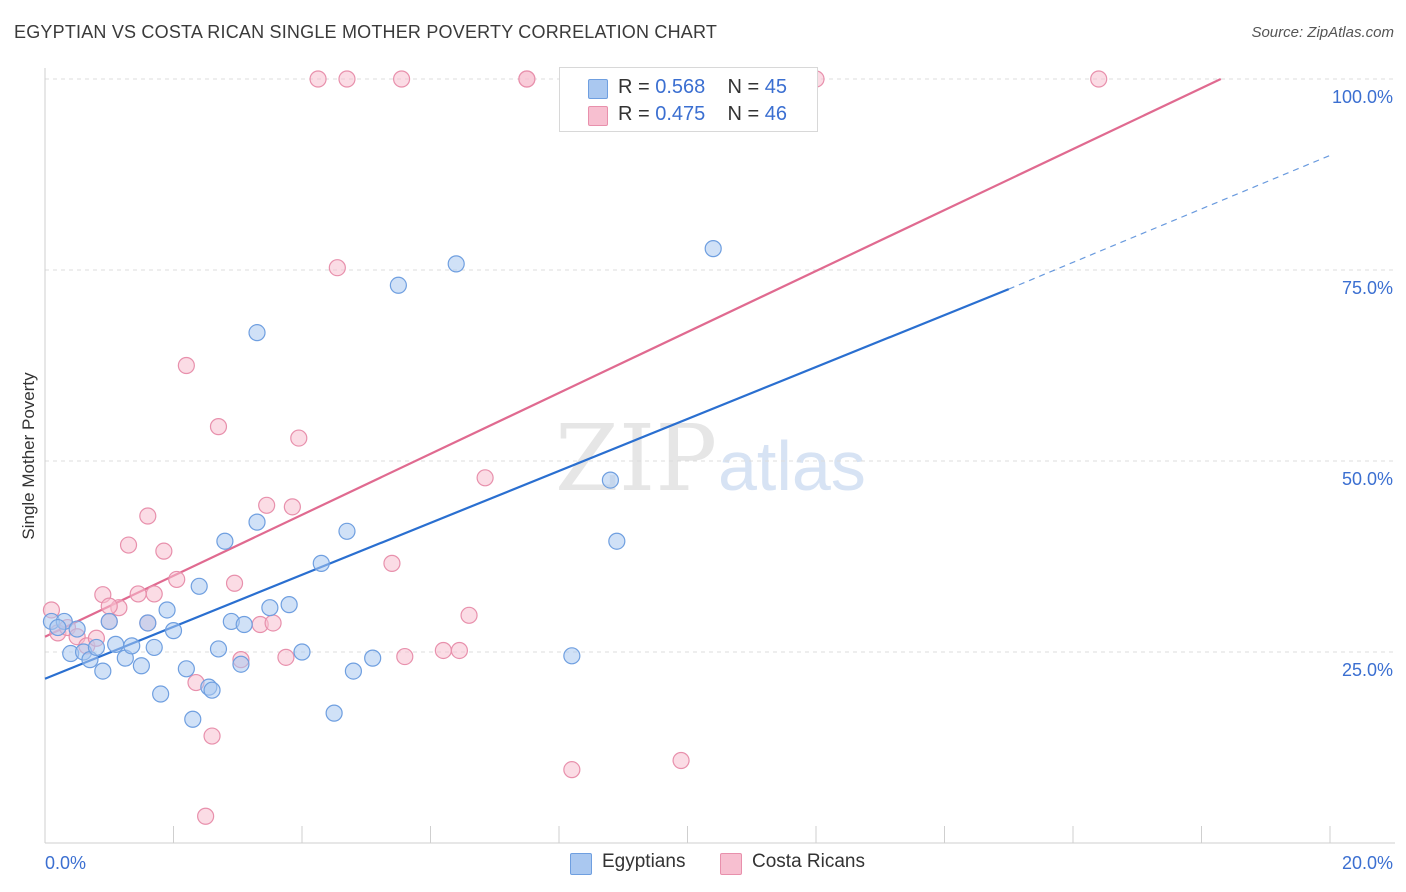 The width and height of the screenshot is (1406, 892). I want to click on watermark-zip: ZIP, so click(636, 458).